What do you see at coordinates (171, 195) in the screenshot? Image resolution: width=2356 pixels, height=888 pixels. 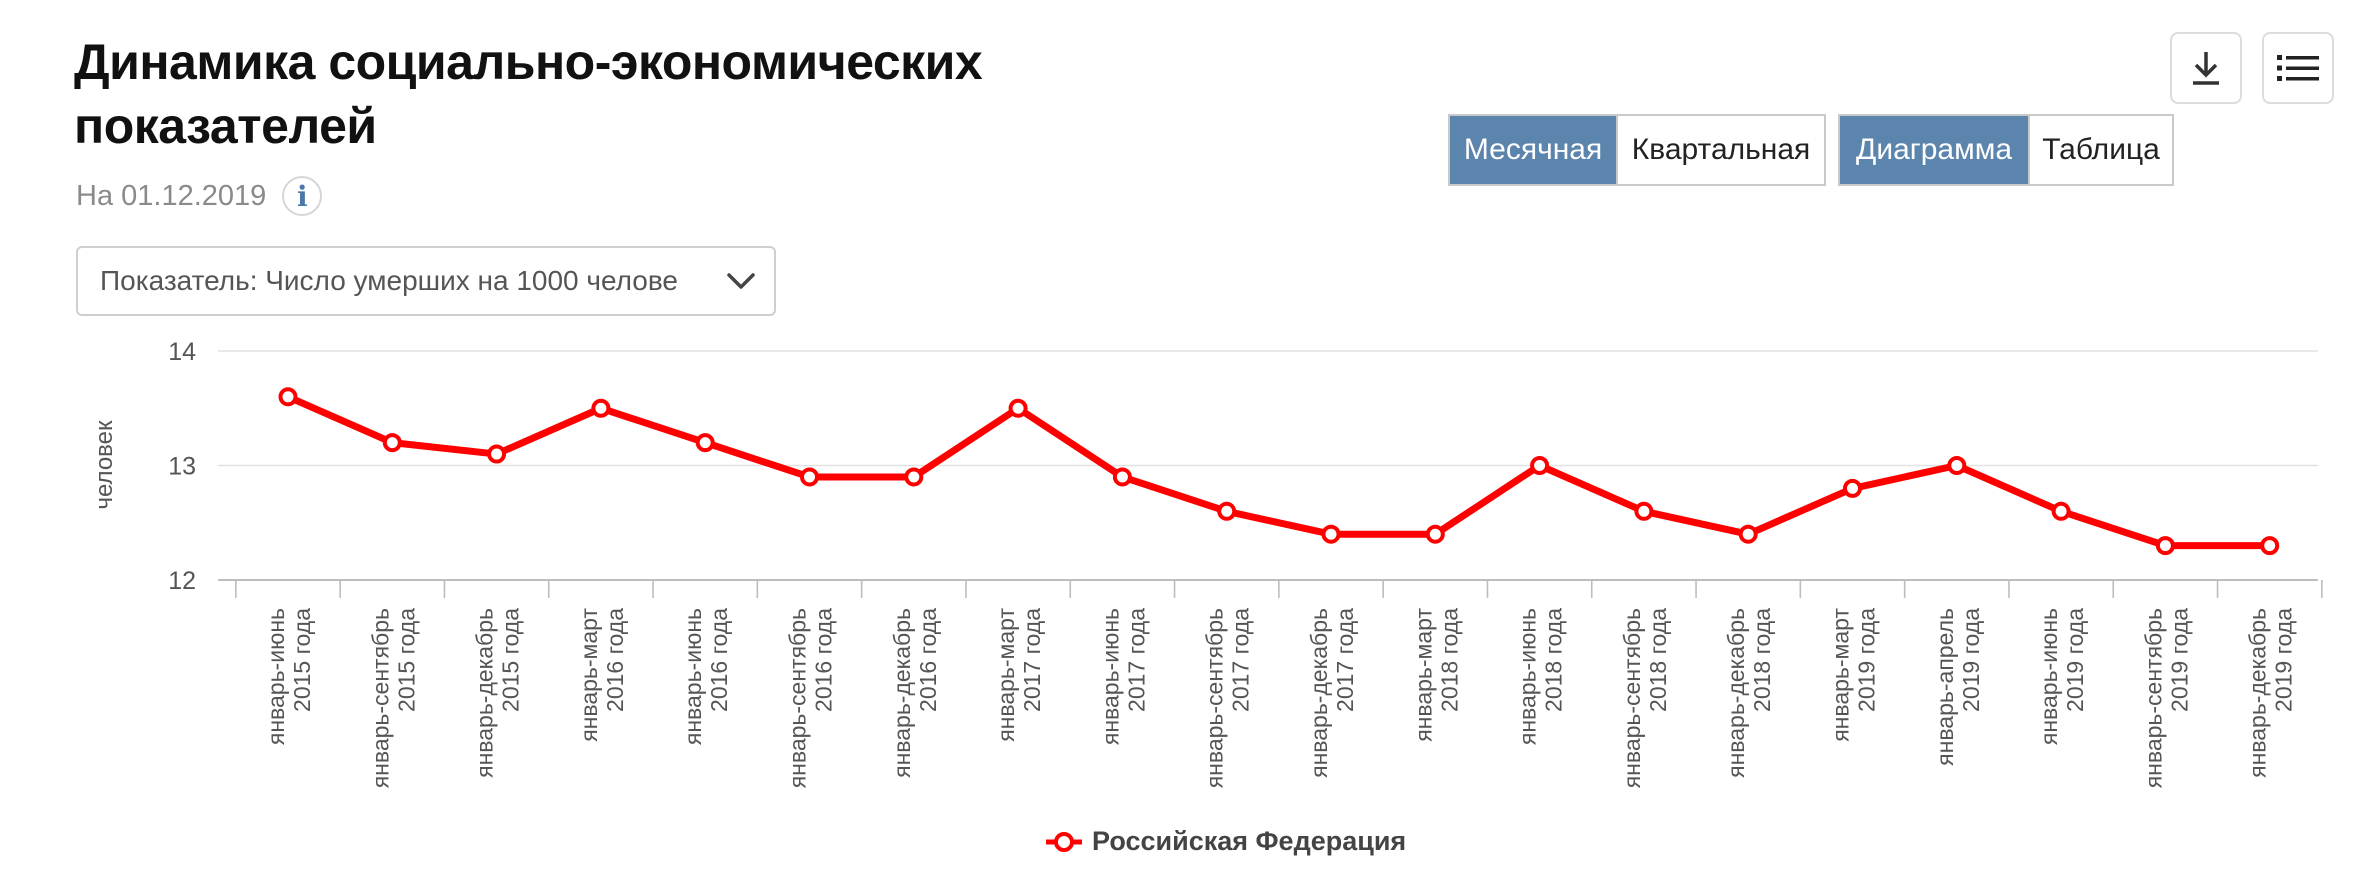 I see `report-date: На 01.12.2019` at bounding box center [171, 195].